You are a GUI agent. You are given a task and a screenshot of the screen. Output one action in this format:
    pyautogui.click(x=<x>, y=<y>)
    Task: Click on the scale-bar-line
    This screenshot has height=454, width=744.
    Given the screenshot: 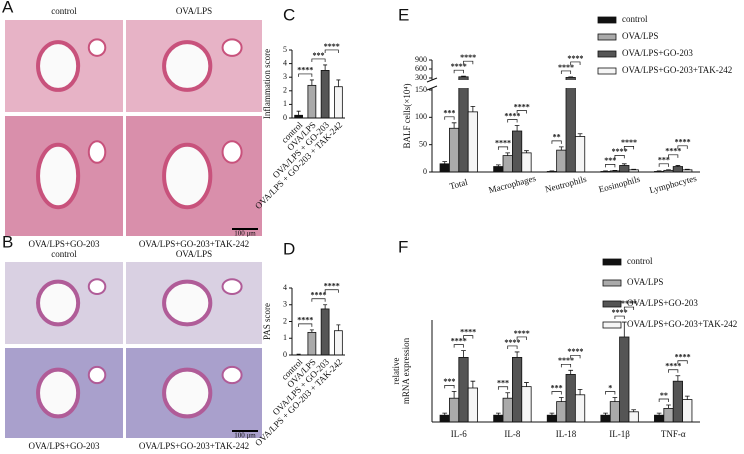 What is the action you would take?
    pyautogui.click(x=245, y=431)
    